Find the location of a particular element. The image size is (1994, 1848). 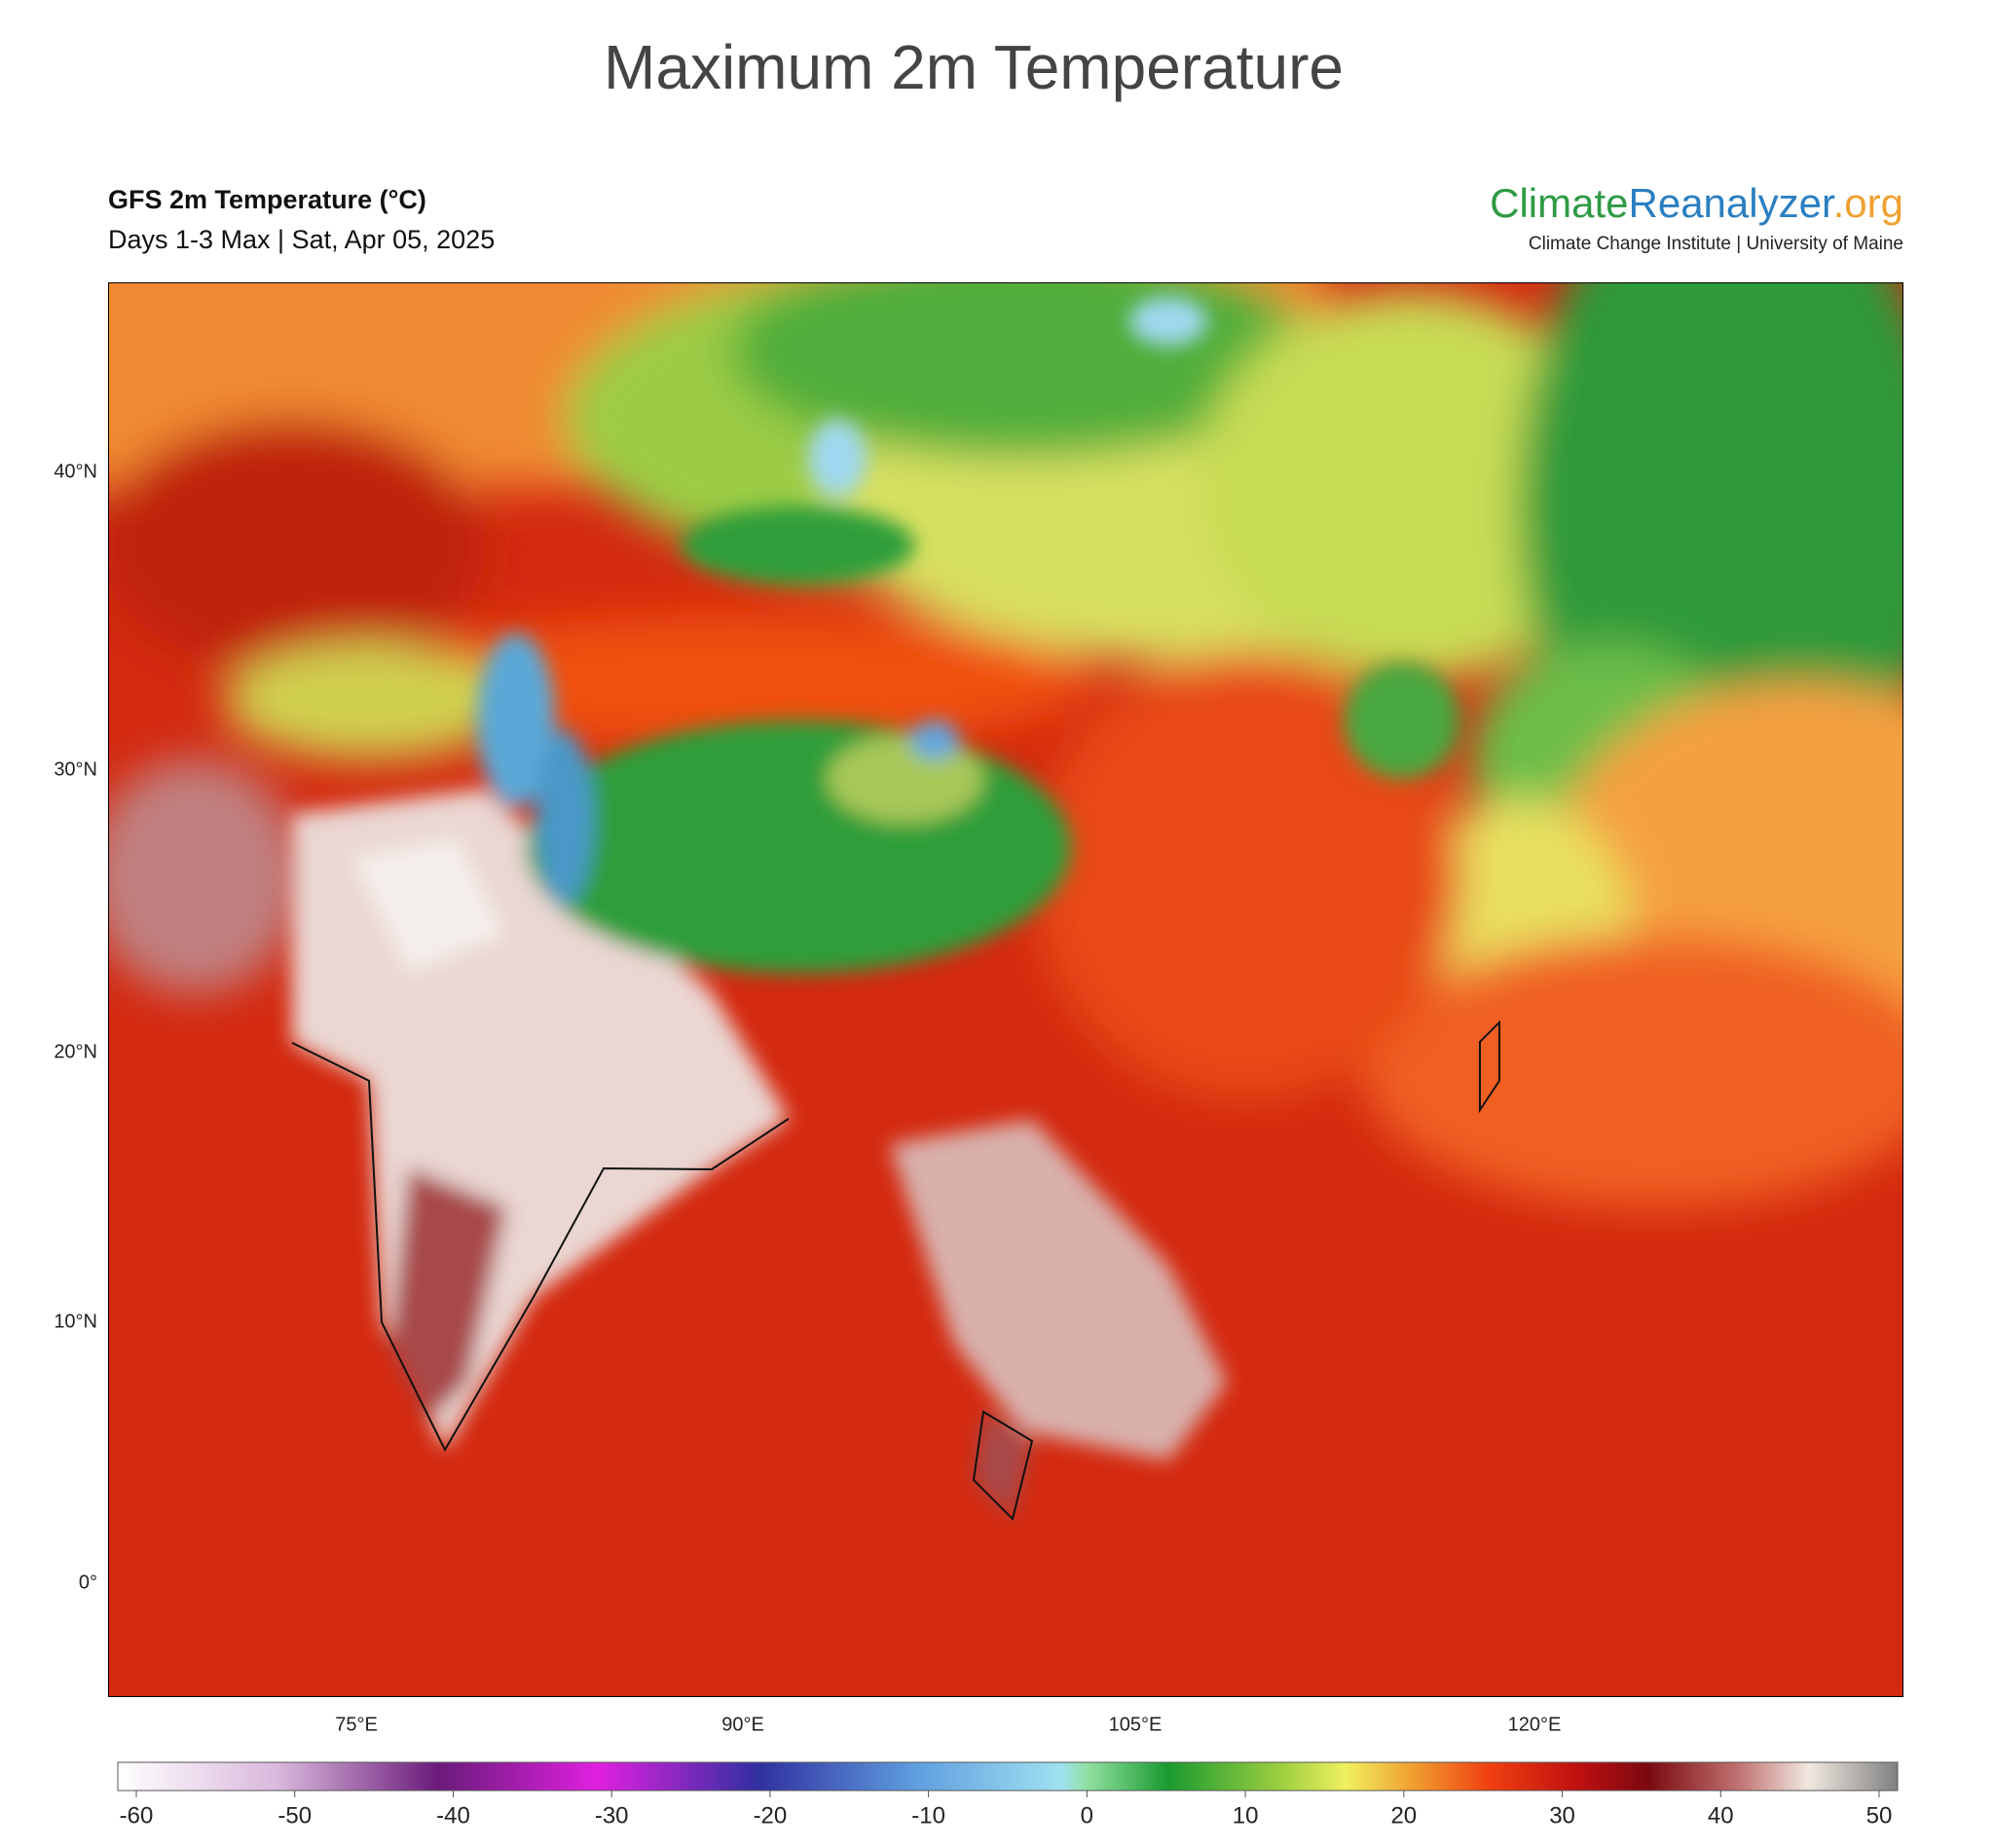

lon-label: 90°E is located at coordinates (742, 1724).